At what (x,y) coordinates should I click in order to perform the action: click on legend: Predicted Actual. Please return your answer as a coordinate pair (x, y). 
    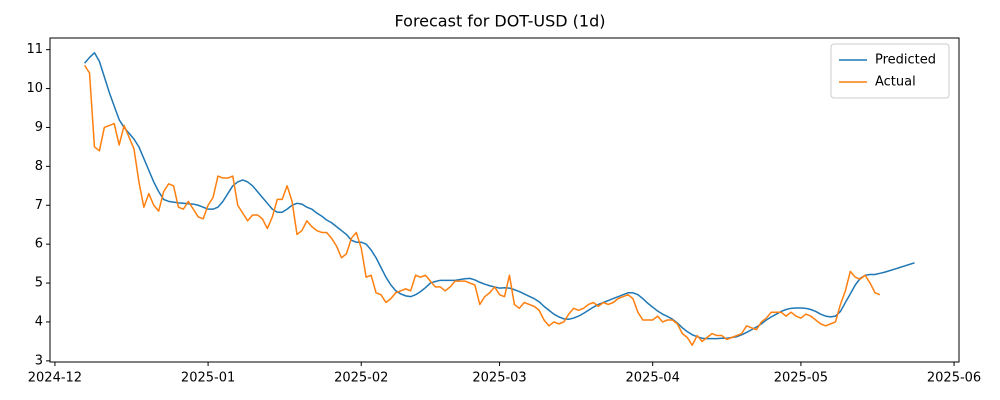
    Looking at the image, I should click on (890, 71).